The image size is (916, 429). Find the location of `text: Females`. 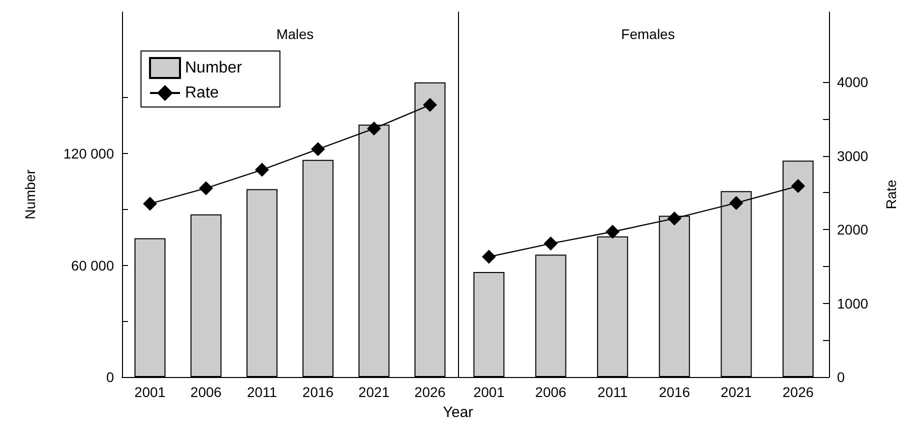

text: Females is located at coordinates (648, 34).